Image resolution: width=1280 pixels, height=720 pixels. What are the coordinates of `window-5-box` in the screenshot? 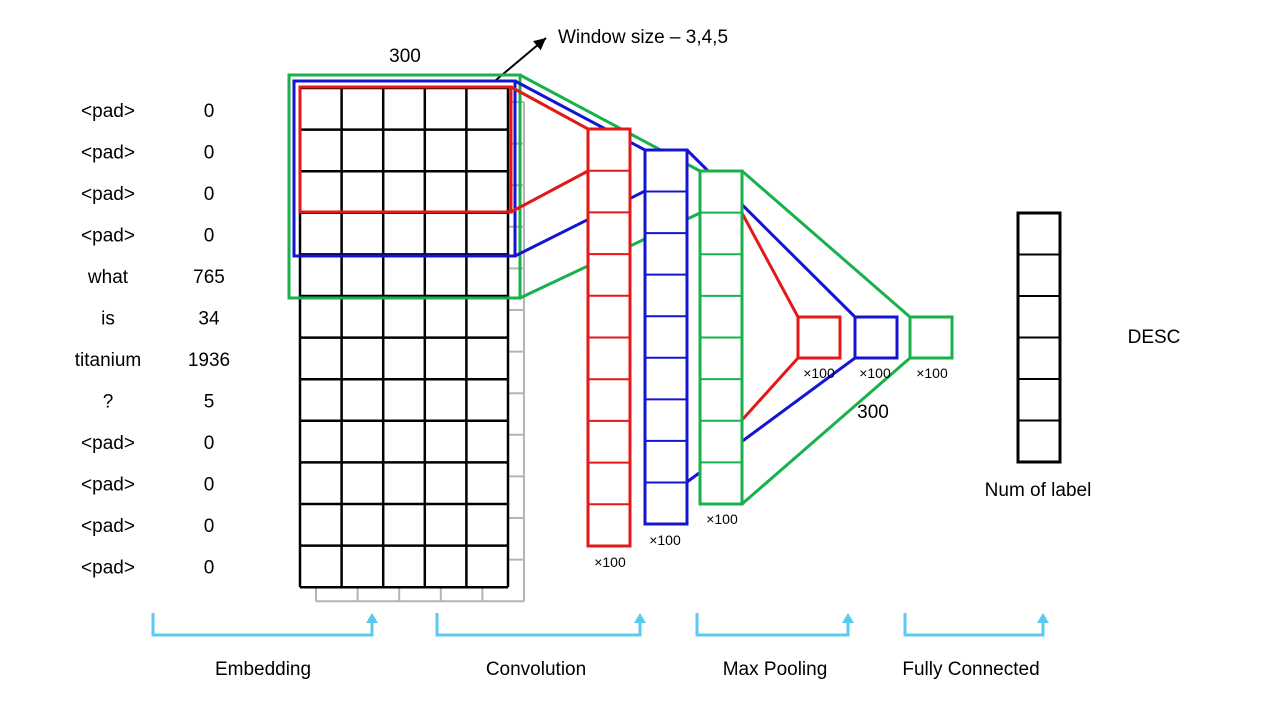 It's located at (404, 186).